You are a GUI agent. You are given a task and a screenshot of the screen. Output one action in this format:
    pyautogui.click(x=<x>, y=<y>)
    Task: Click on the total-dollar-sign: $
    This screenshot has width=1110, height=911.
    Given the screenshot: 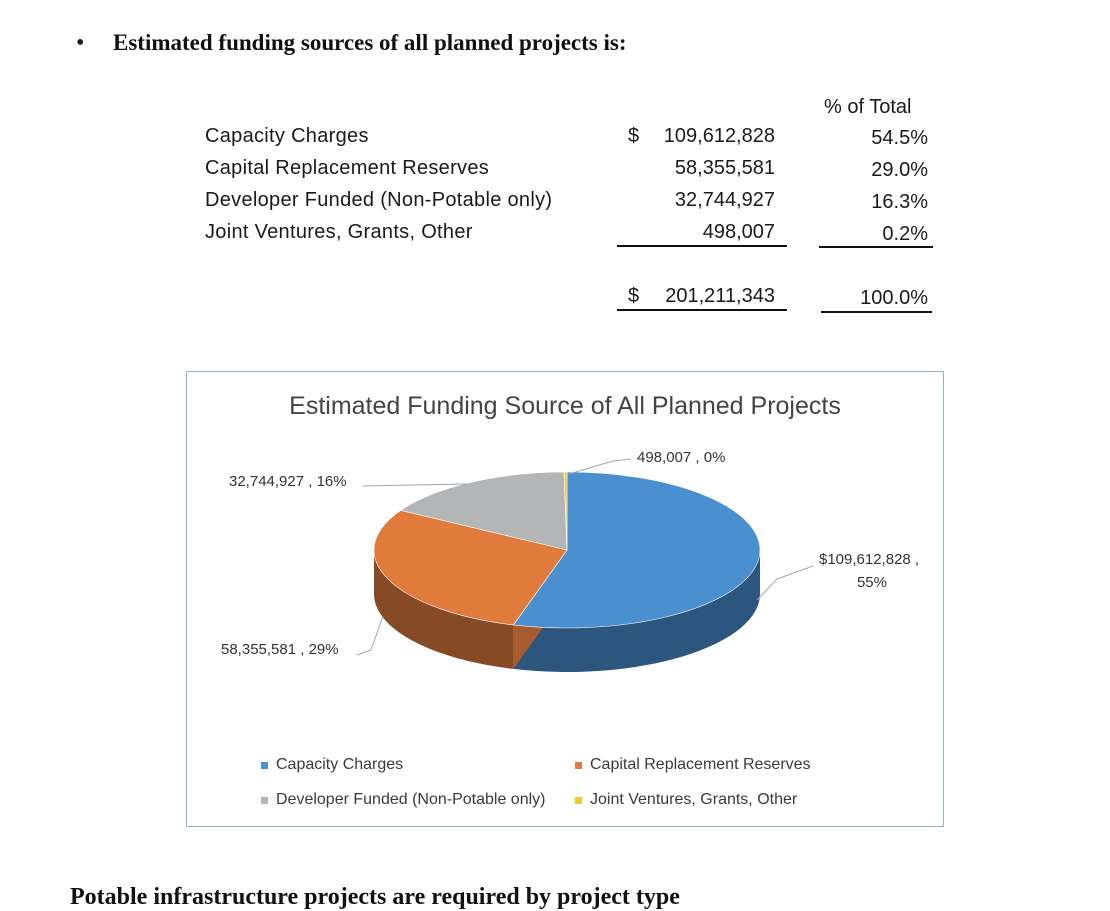 What is the action you would take?
    pyautogui.click(x=634, y=296)
    